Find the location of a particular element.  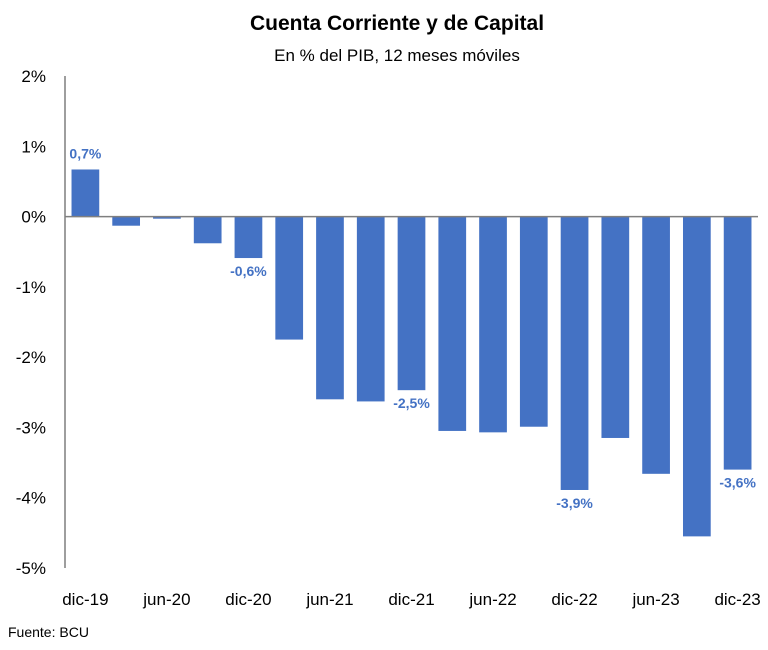

x-tick-label: dic-23 is located at coordinates (737, 599).